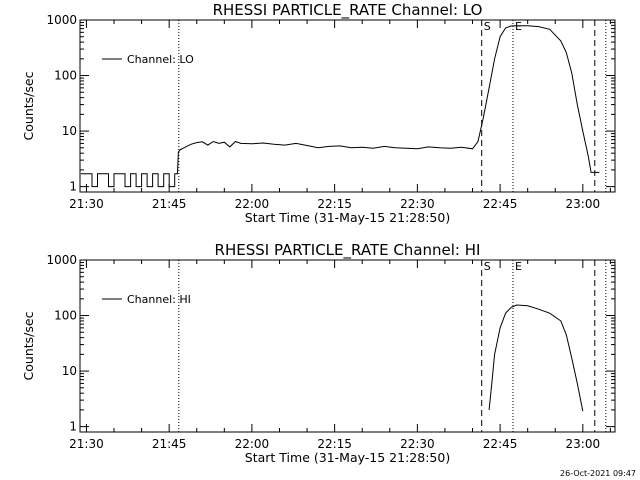 Image resolution: width=640 pixels, height=480 pixels. I want to click on timestamp-label: 26-Oct-2021 09:47, so click(598, 473).